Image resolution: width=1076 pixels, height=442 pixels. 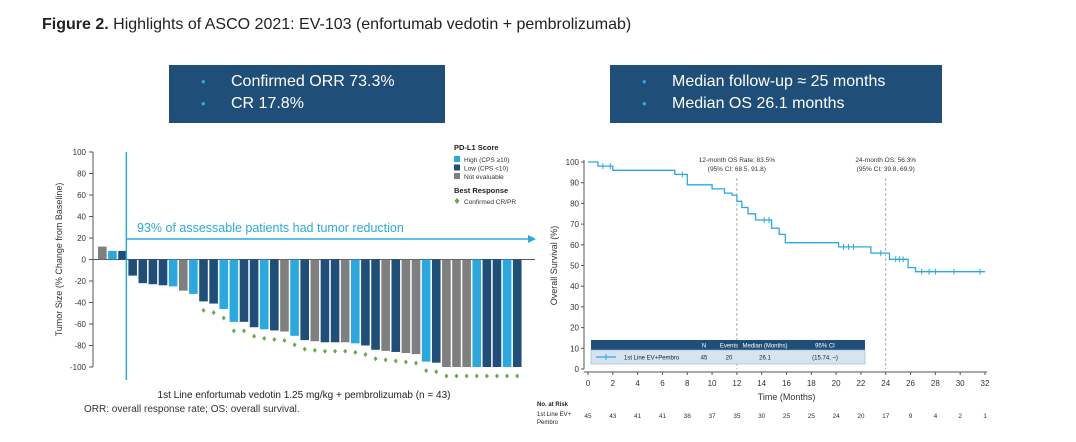 I want to click on km-table-cell: 26.1, so click(x=765, y=359).